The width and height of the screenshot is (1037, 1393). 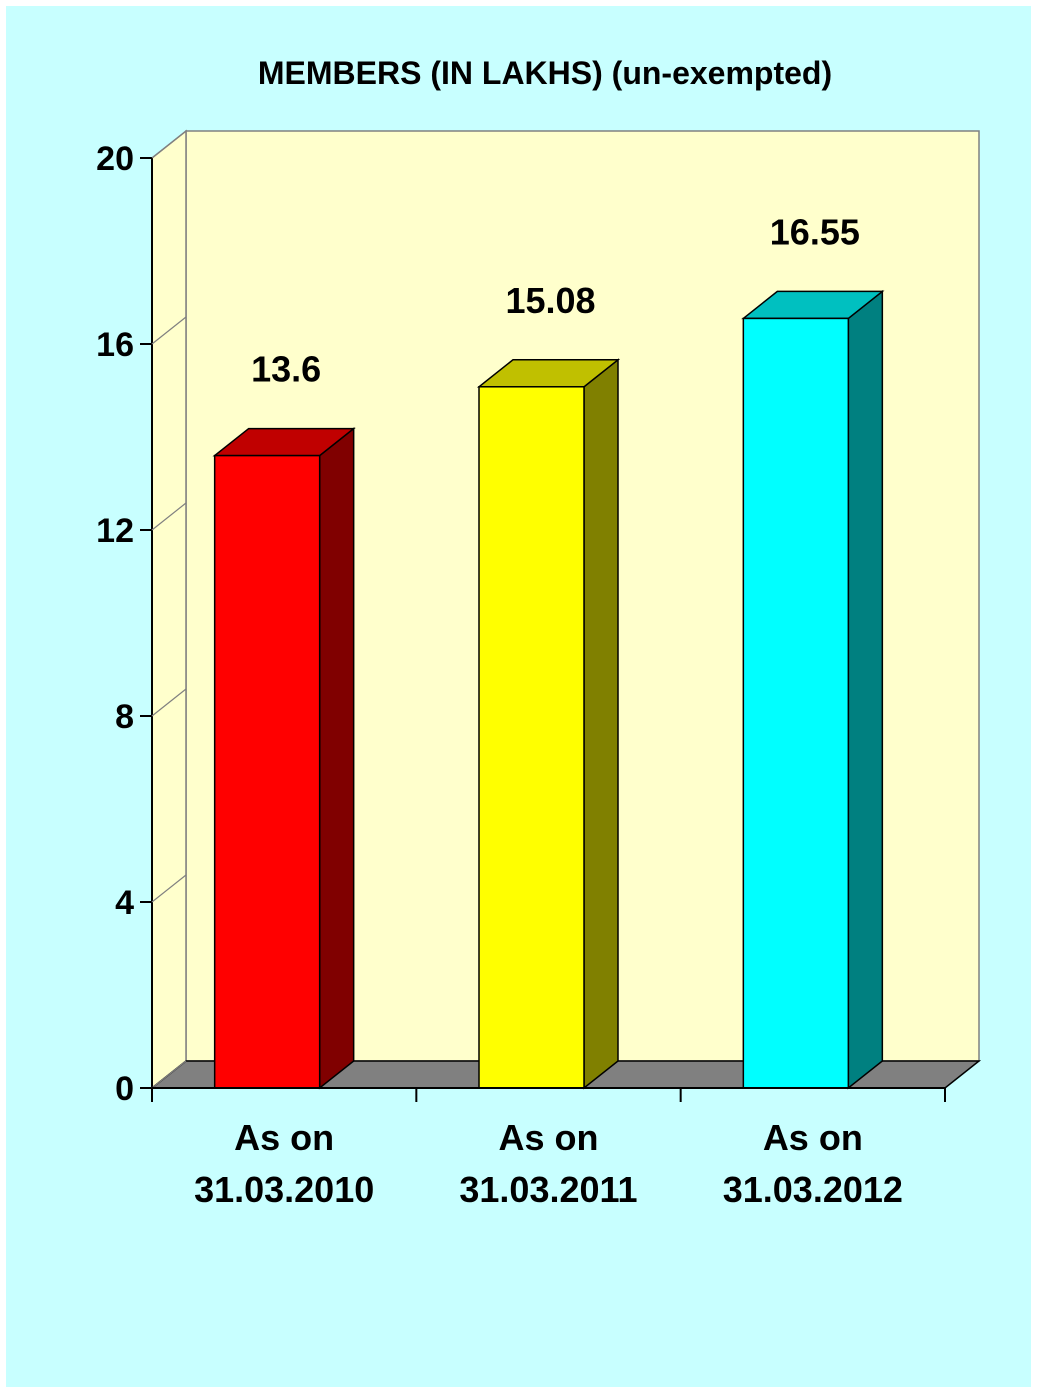 What do you see at coordinates (115, 159) in the screenshot?
I see `y-tick-label: 20` at bounding box center [115, 159].